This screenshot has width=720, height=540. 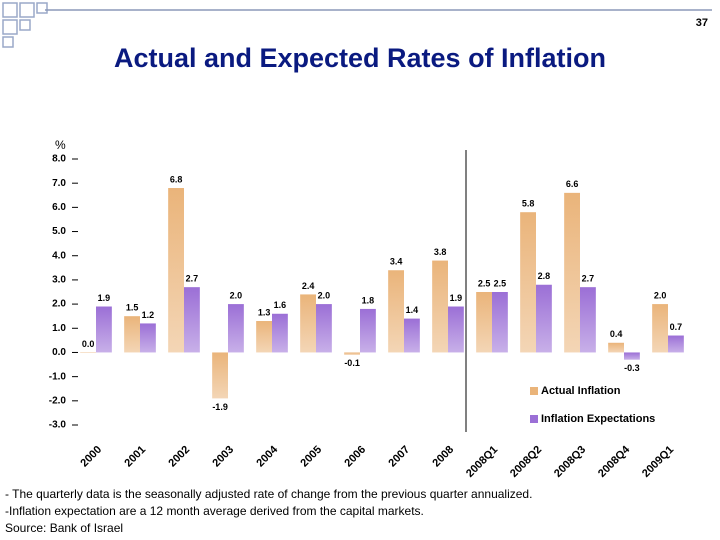 What do you see at coordinates (598, 419) in the screenshot?
I see `legend-label: Inflation Expectations` at bounding box center [598, 419].